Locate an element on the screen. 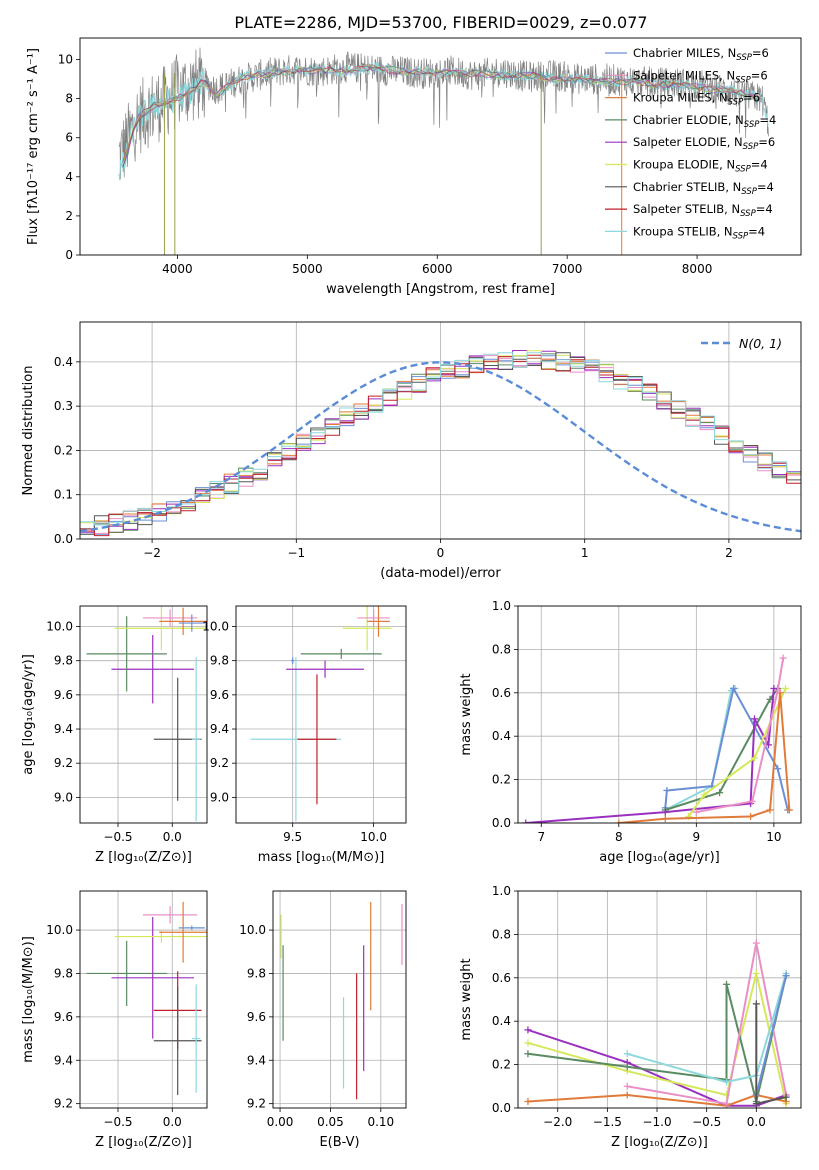 This screenshot has height=1170, width=819. spectrum-y-label: Flux [fλ10⁻¹⁷ erg cm⁻² s⁻¹ A⁻¹] is located at coordinates (33, 146).